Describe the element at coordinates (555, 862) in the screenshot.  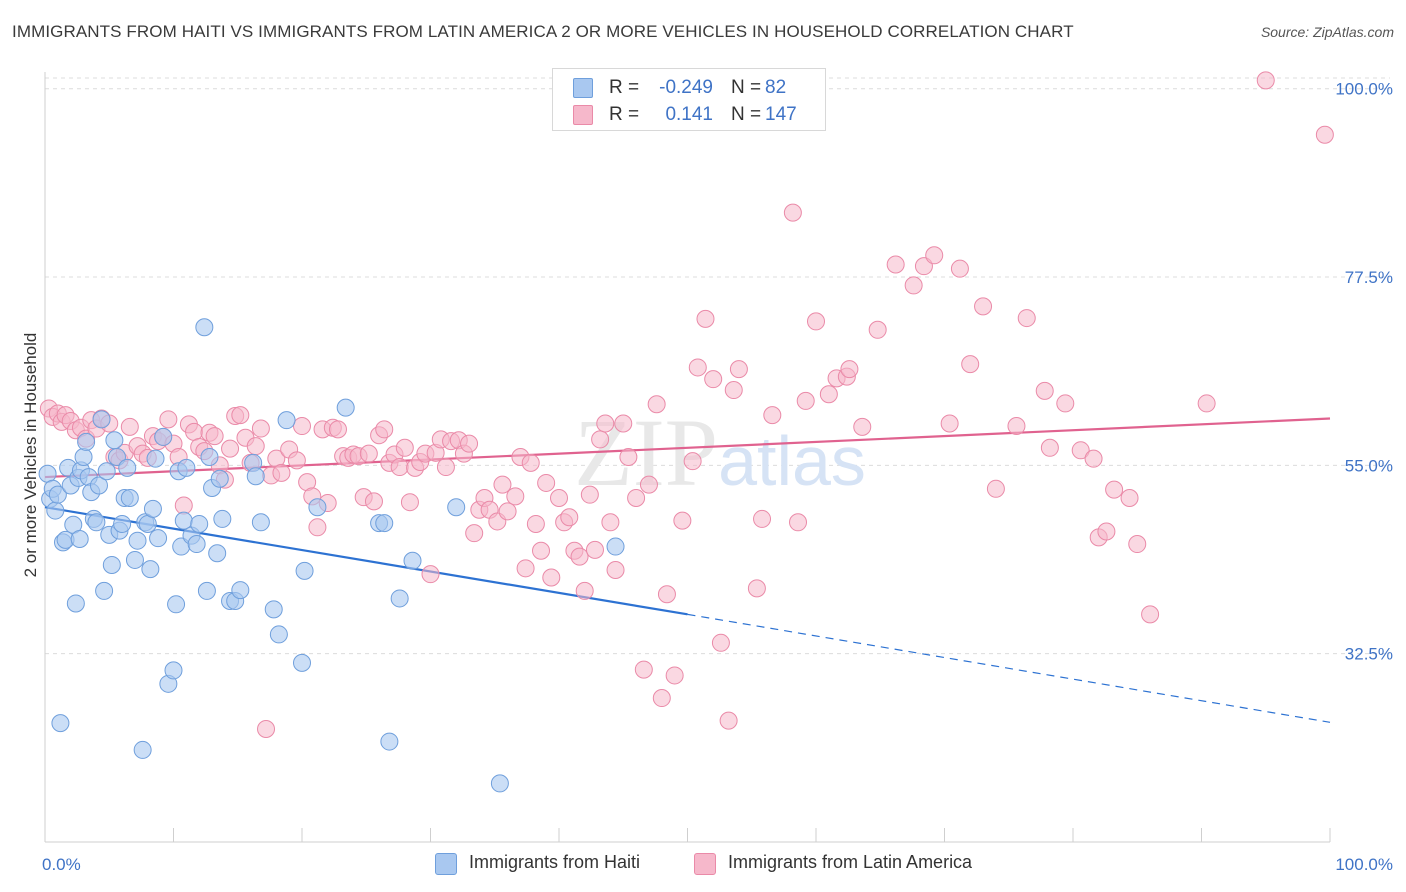
I see `series-label-haiti: Immigrants from Haiti` at that location.